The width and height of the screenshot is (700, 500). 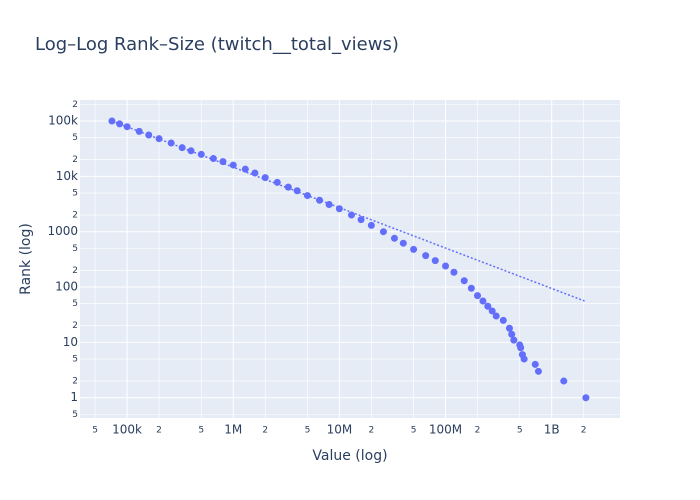 I want to click on x-tick-label: 100k, so click(x=127, y=430).